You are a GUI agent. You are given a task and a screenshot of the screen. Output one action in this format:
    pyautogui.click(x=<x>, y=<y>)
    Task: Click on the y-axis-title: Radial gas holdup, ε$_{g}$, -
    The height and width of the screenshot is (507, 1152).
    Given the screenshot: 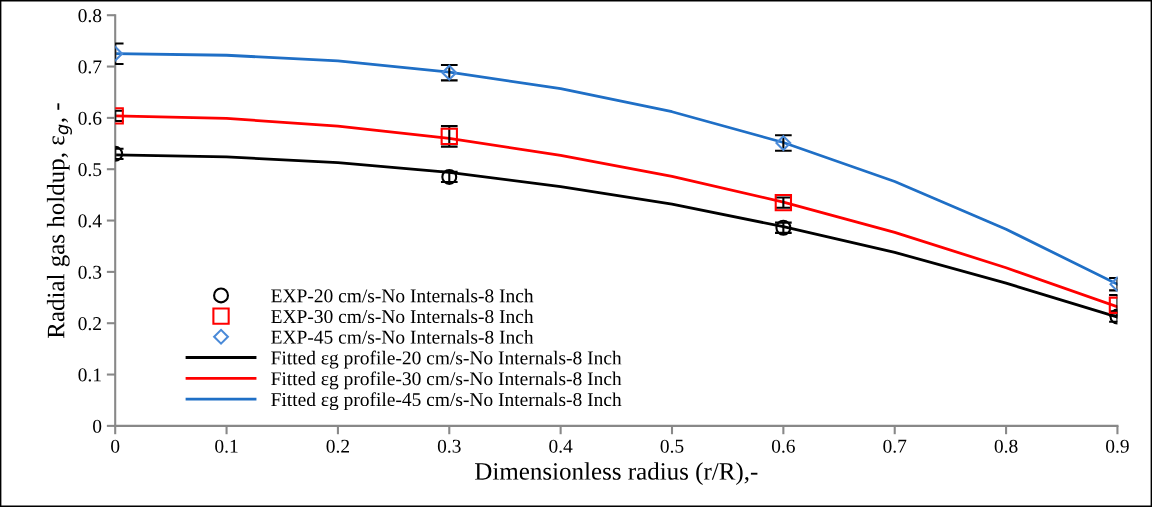 What is the action you would take?
    pyautogui.click(x=59, y=221)
    